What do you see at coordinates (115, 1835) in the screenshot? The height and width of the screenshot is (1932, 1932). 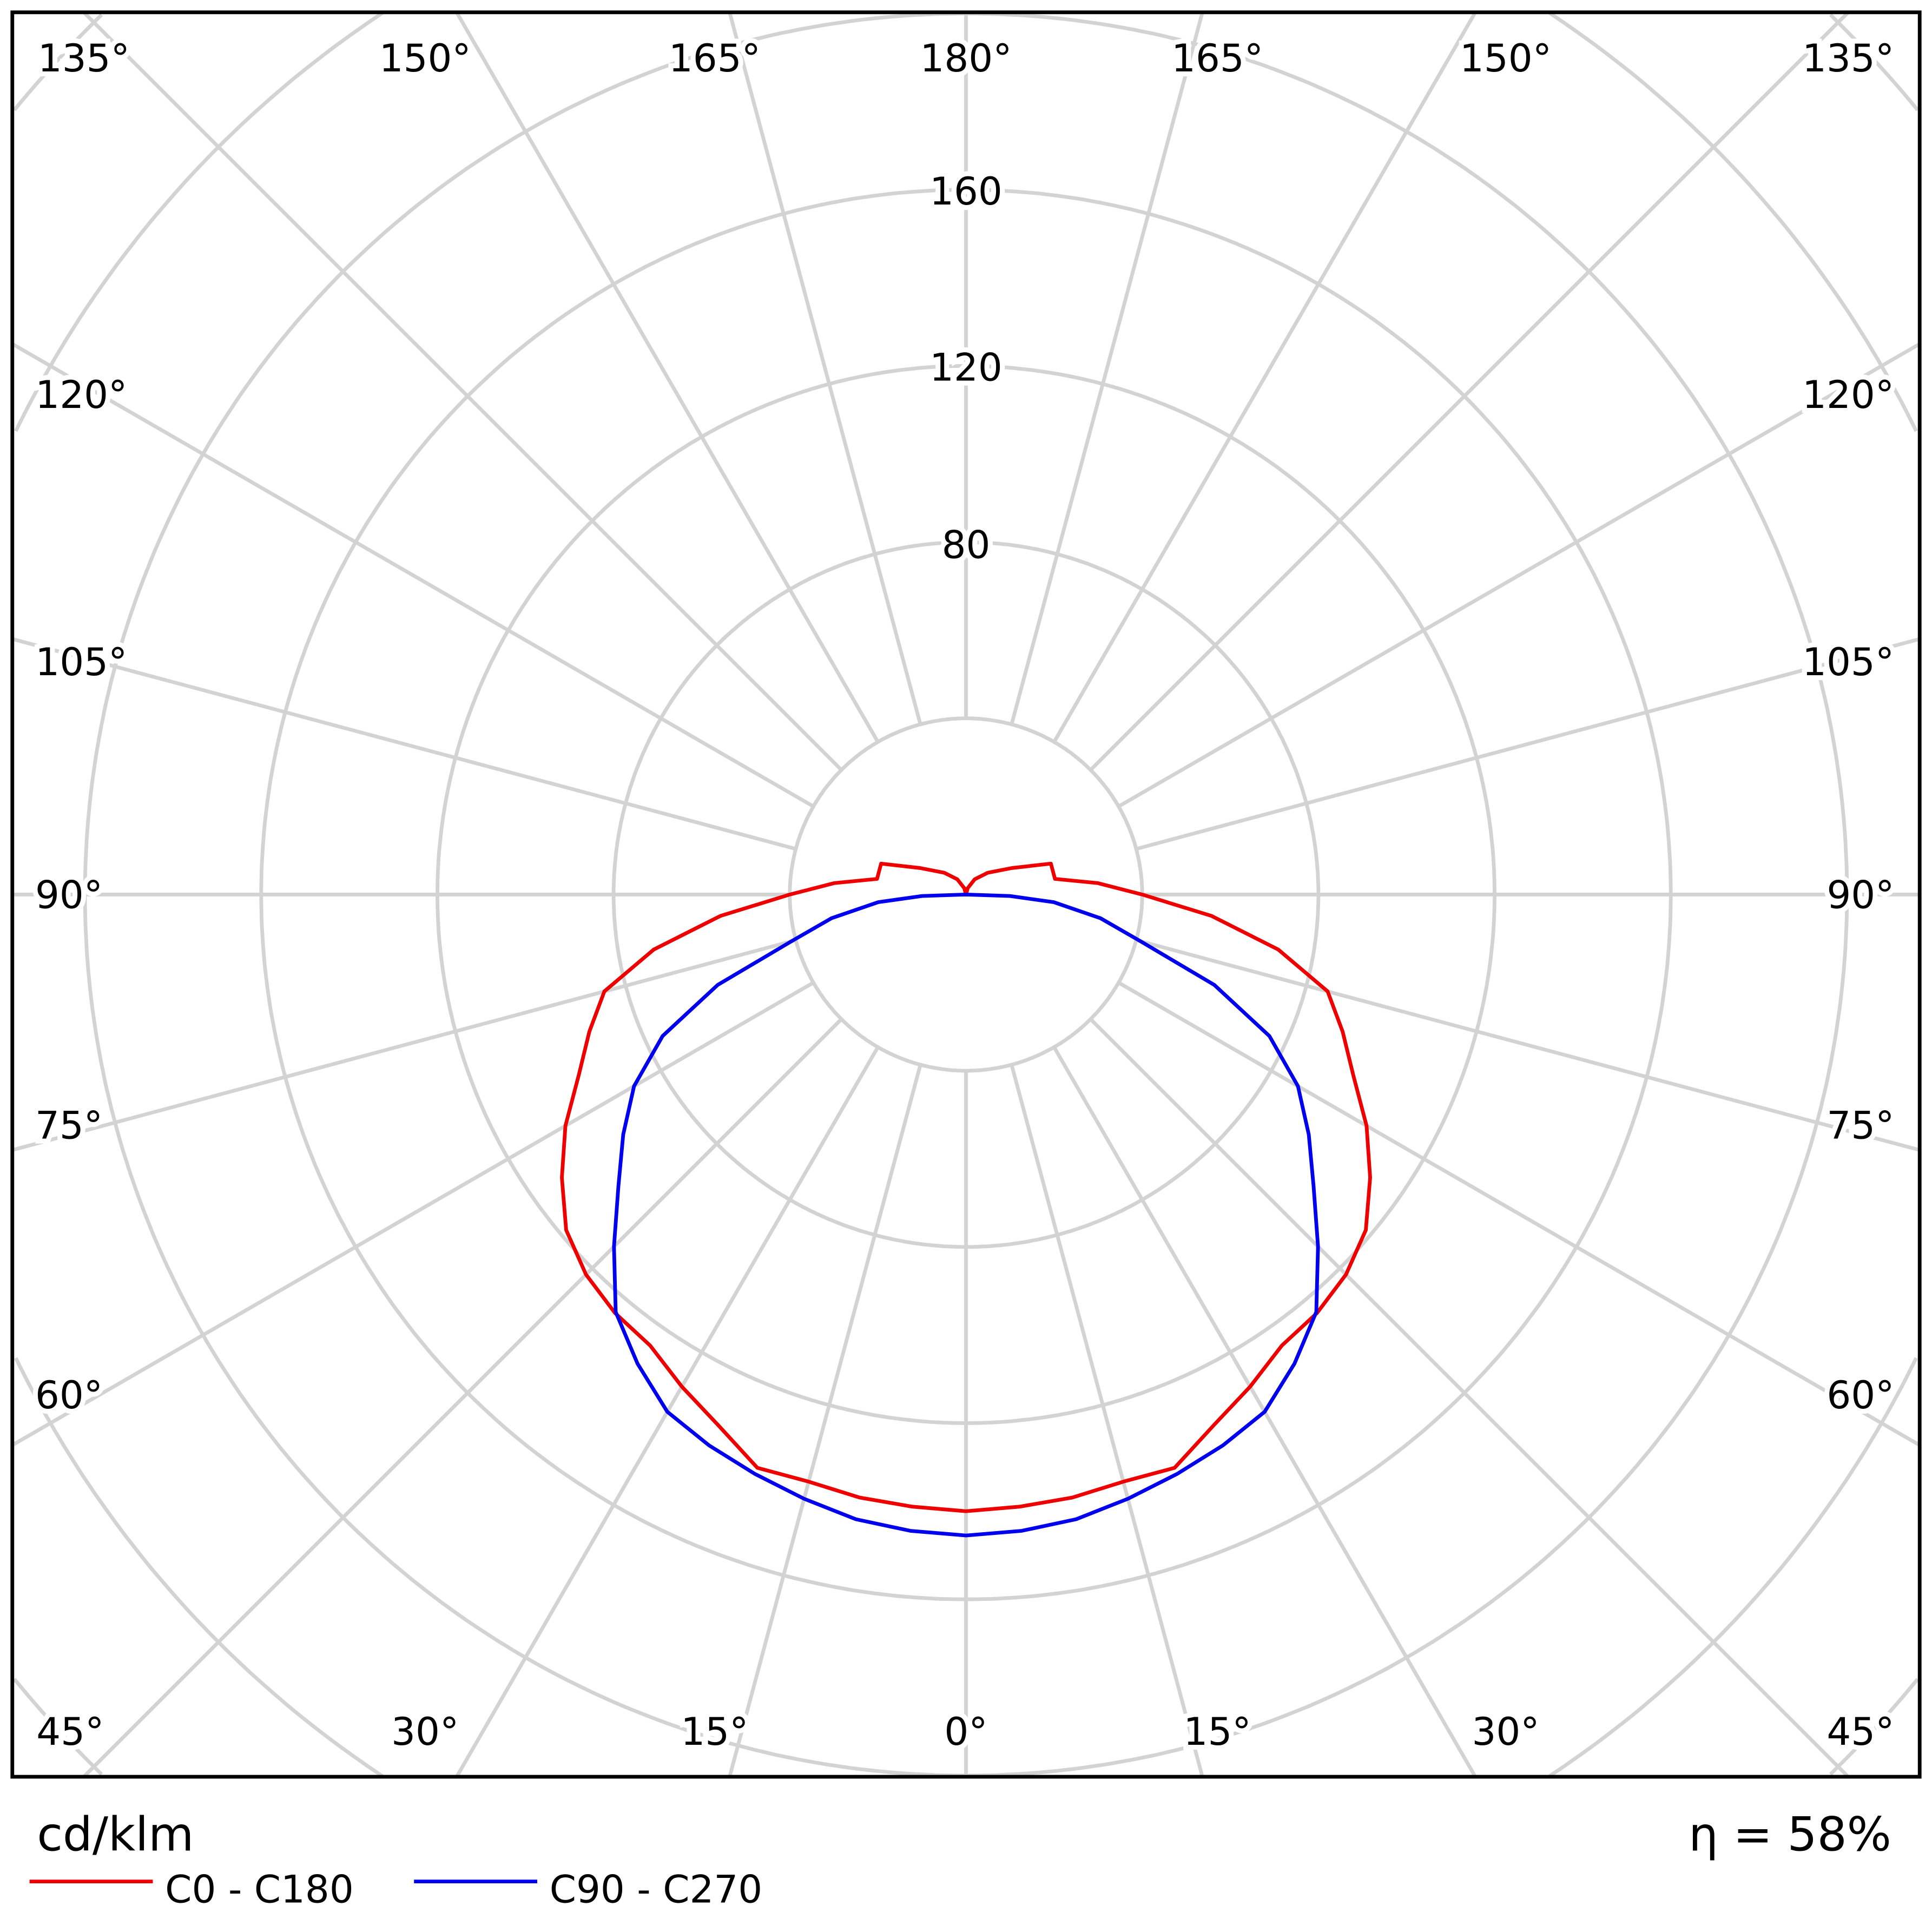 I see `unit-label: cd/klm` at bounding box center [115, 1835].